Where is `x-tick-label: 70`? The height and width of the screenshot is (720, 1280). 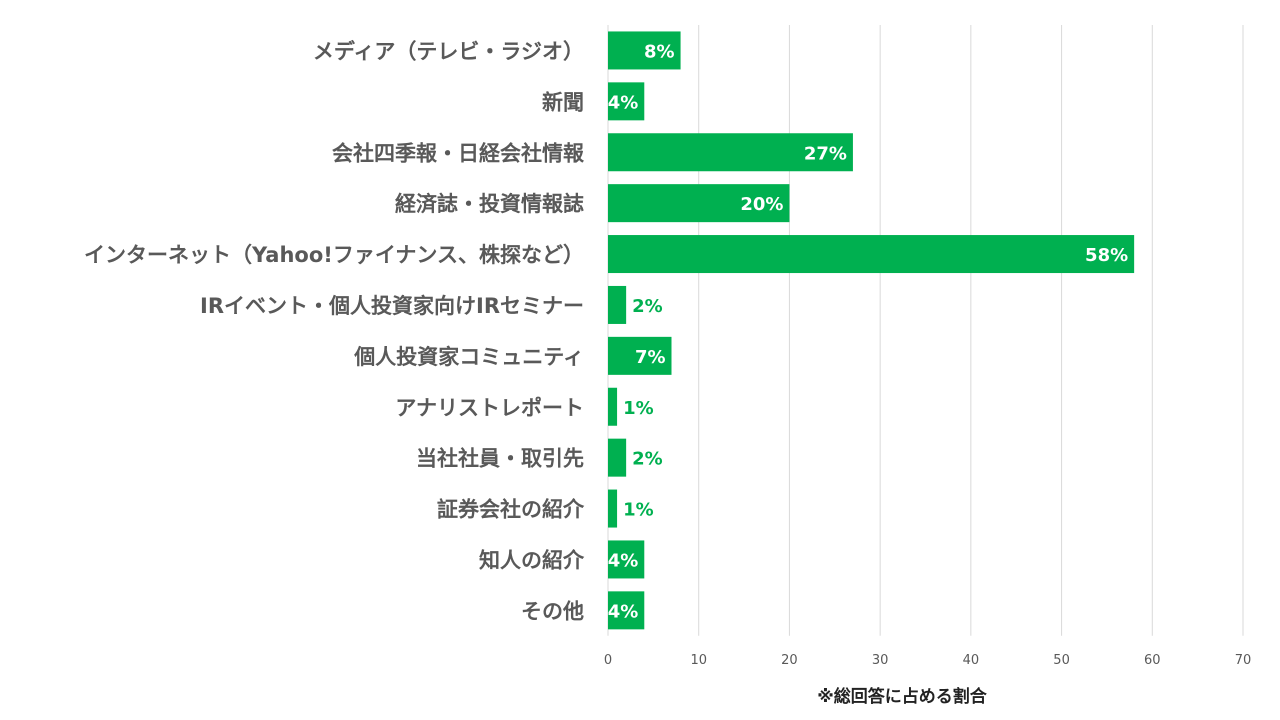 x-tick-label: 70 is located at coordinates (1243, 660).